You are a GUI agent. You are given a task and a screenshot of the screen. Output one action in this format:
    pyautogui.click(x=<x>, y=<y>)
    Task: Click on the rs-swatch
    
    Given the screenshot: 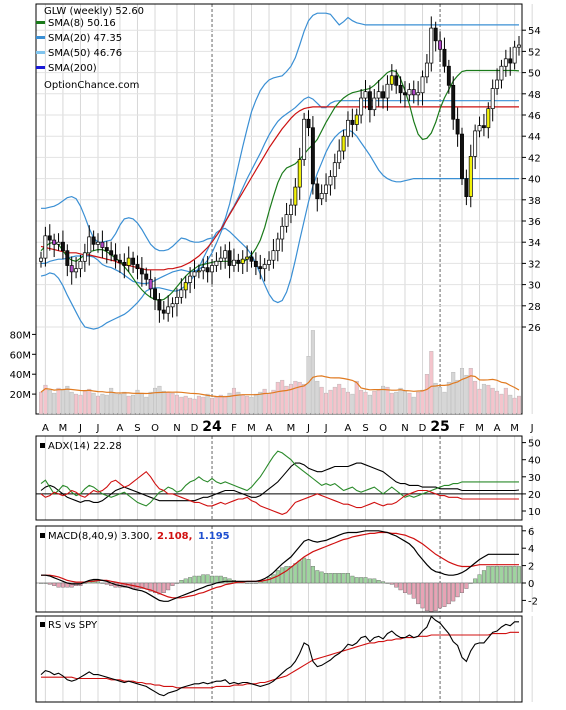 What is the action you would take?
    pyautogui.click(x=42, y=624)
    